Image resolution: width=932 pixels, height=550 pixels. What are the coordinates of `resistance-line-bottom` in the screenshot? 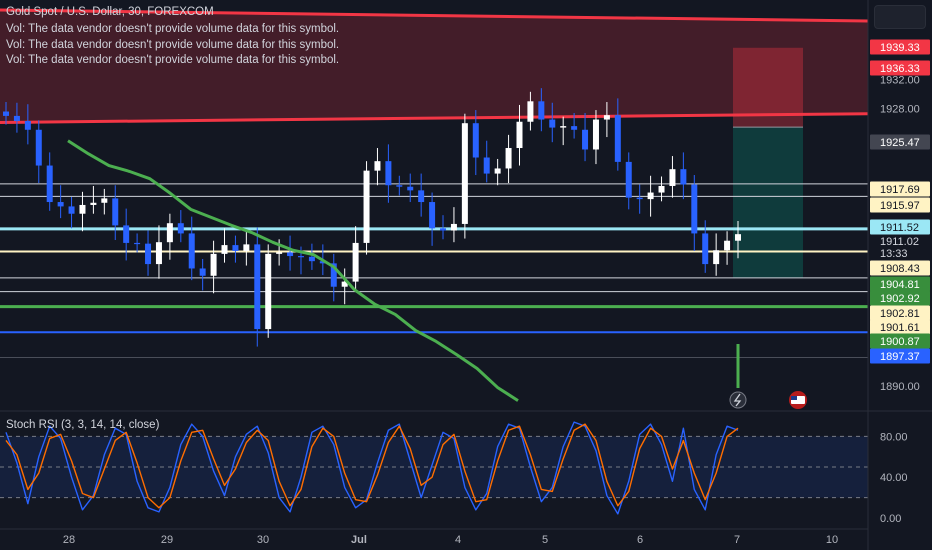 It's located at (434, 118).